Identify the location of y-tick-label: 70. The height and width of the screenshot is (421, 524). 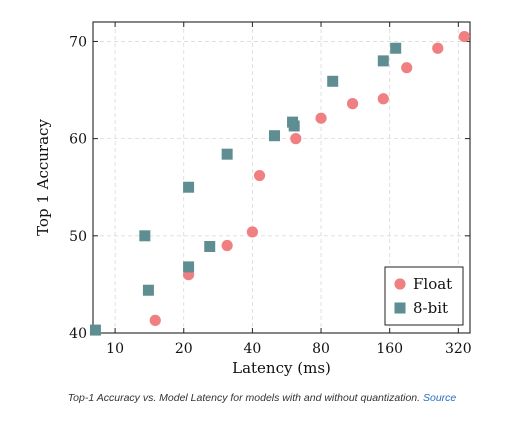
(78, 42).